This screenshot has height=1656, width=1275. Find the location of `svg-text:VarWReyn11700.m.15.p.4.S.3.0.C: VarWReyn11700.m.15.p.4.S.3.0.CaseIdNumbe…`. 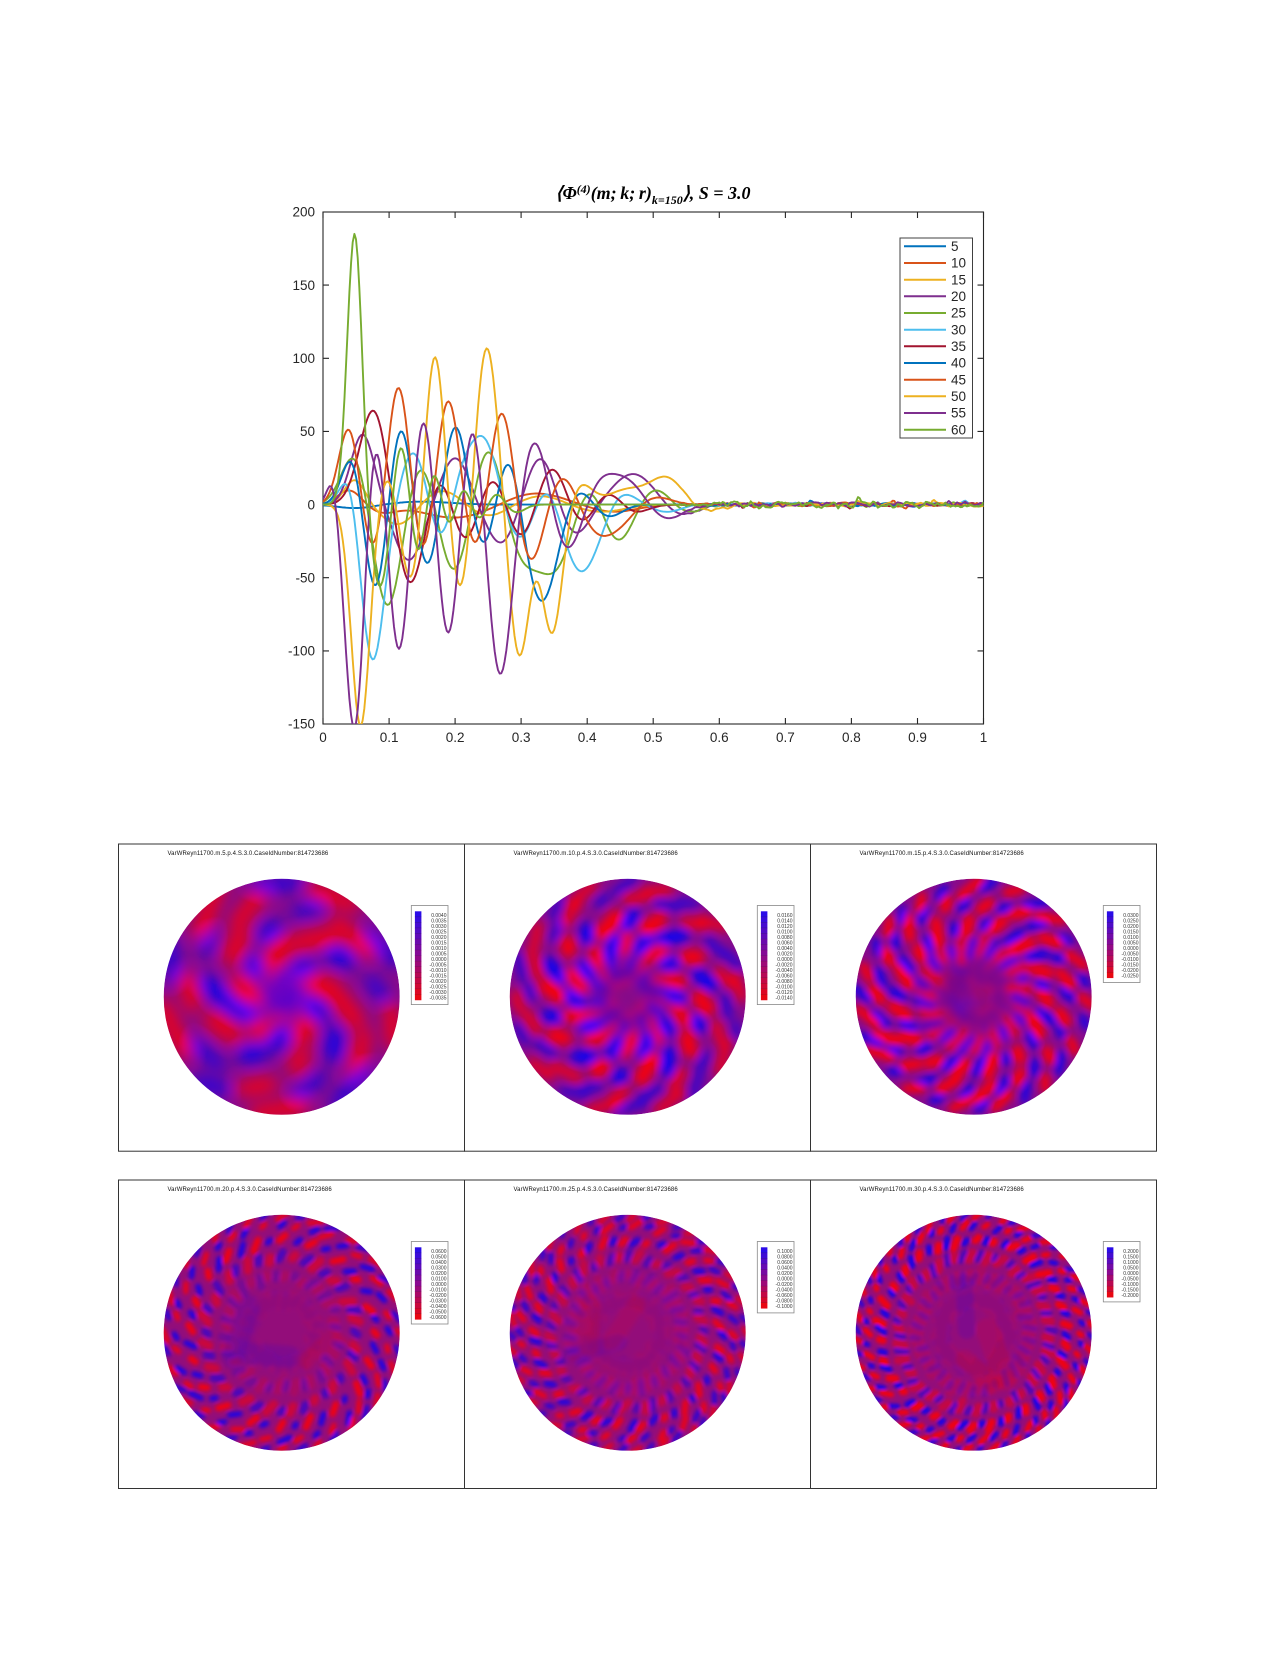

svg-text:VarWReyn11700.m.15.p.4.S.3.0.C: VarWReyn11700.m.15.p.4.S.3.0.CaseIdNumbe… is located at coordinates (942, 854).